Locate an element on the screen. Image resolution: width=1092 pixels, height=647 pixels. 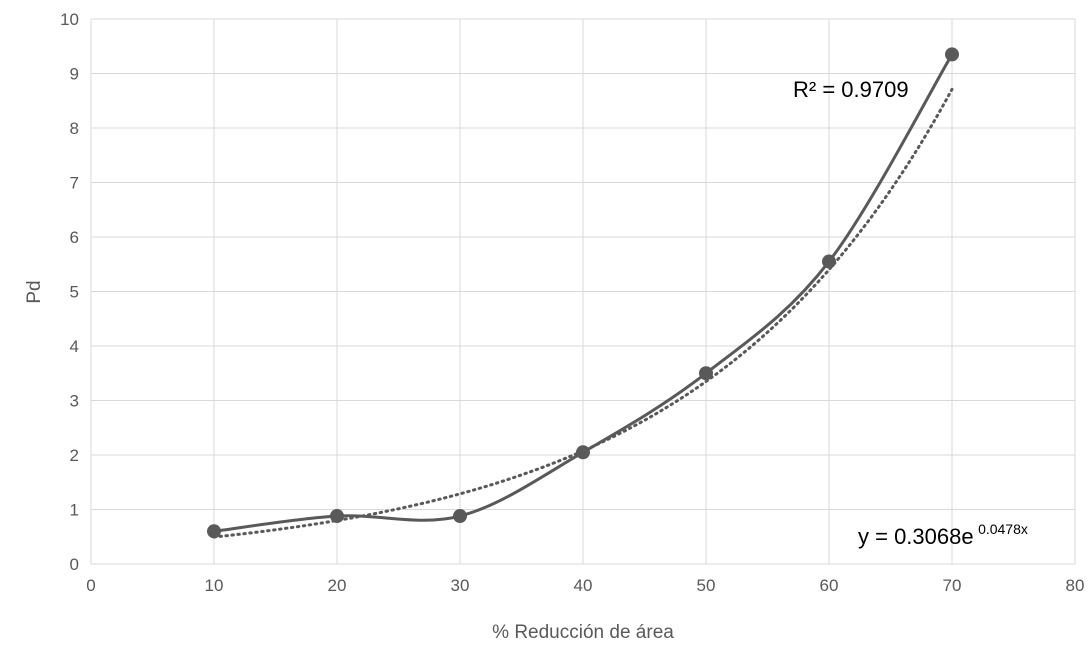
x-axis-title: % Reducción de área is located at coordinates (583, 632).